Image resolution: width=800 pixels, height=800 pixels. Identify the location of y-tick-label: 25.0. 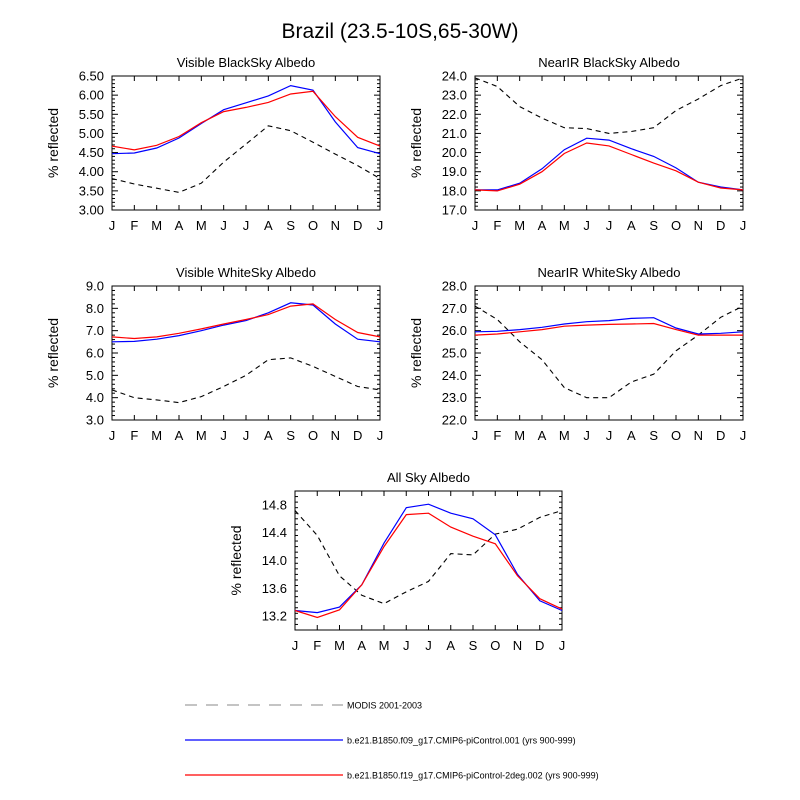
(454, 353).